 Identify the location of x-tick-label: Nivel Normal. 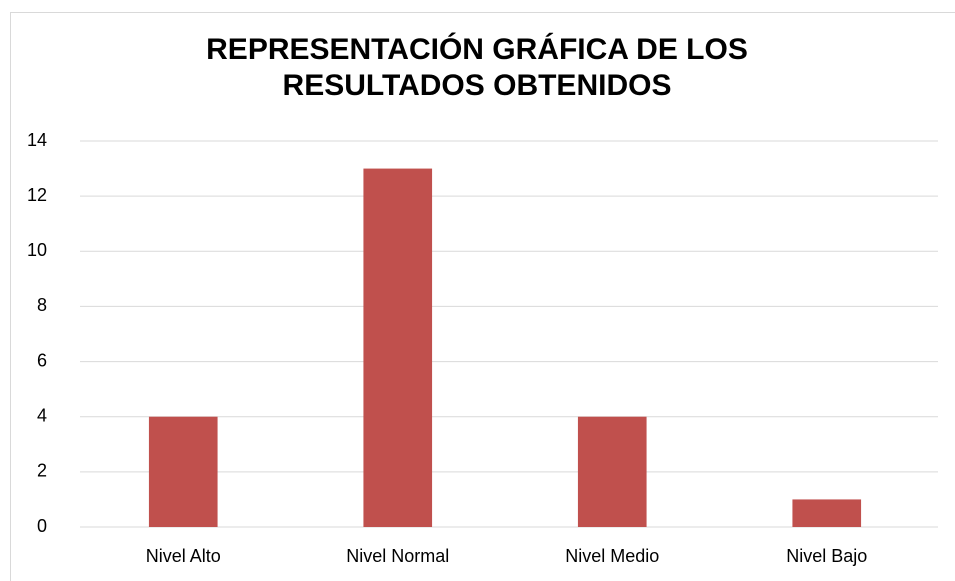
(397, 556).